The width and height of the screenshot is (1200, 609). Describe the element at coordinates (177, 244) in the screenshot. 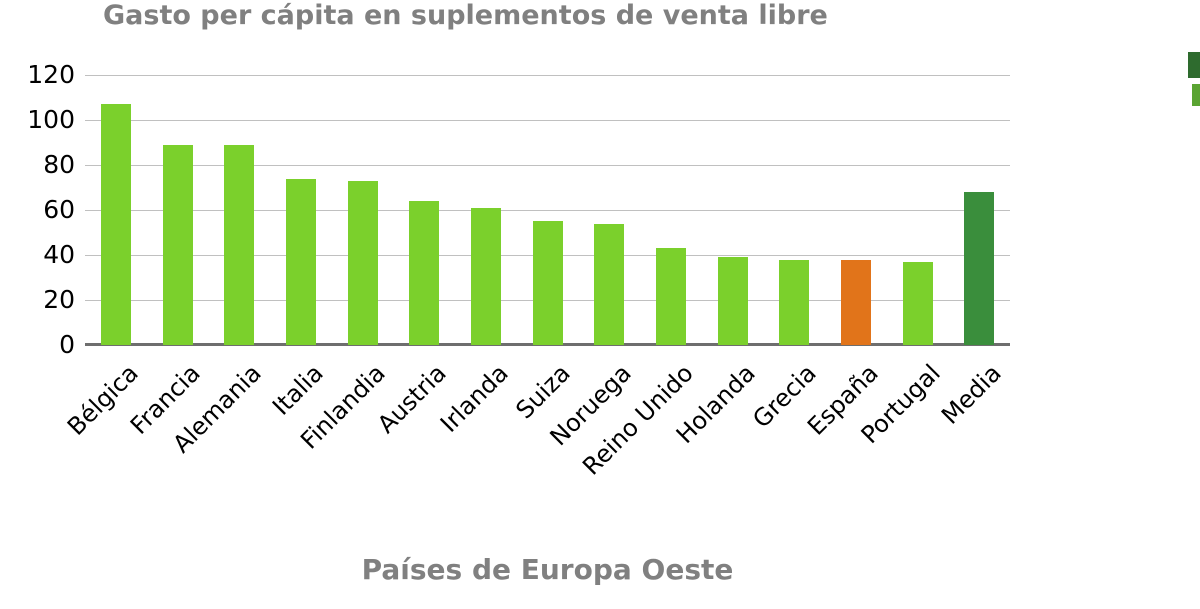

I see `bar-francia` at that location.